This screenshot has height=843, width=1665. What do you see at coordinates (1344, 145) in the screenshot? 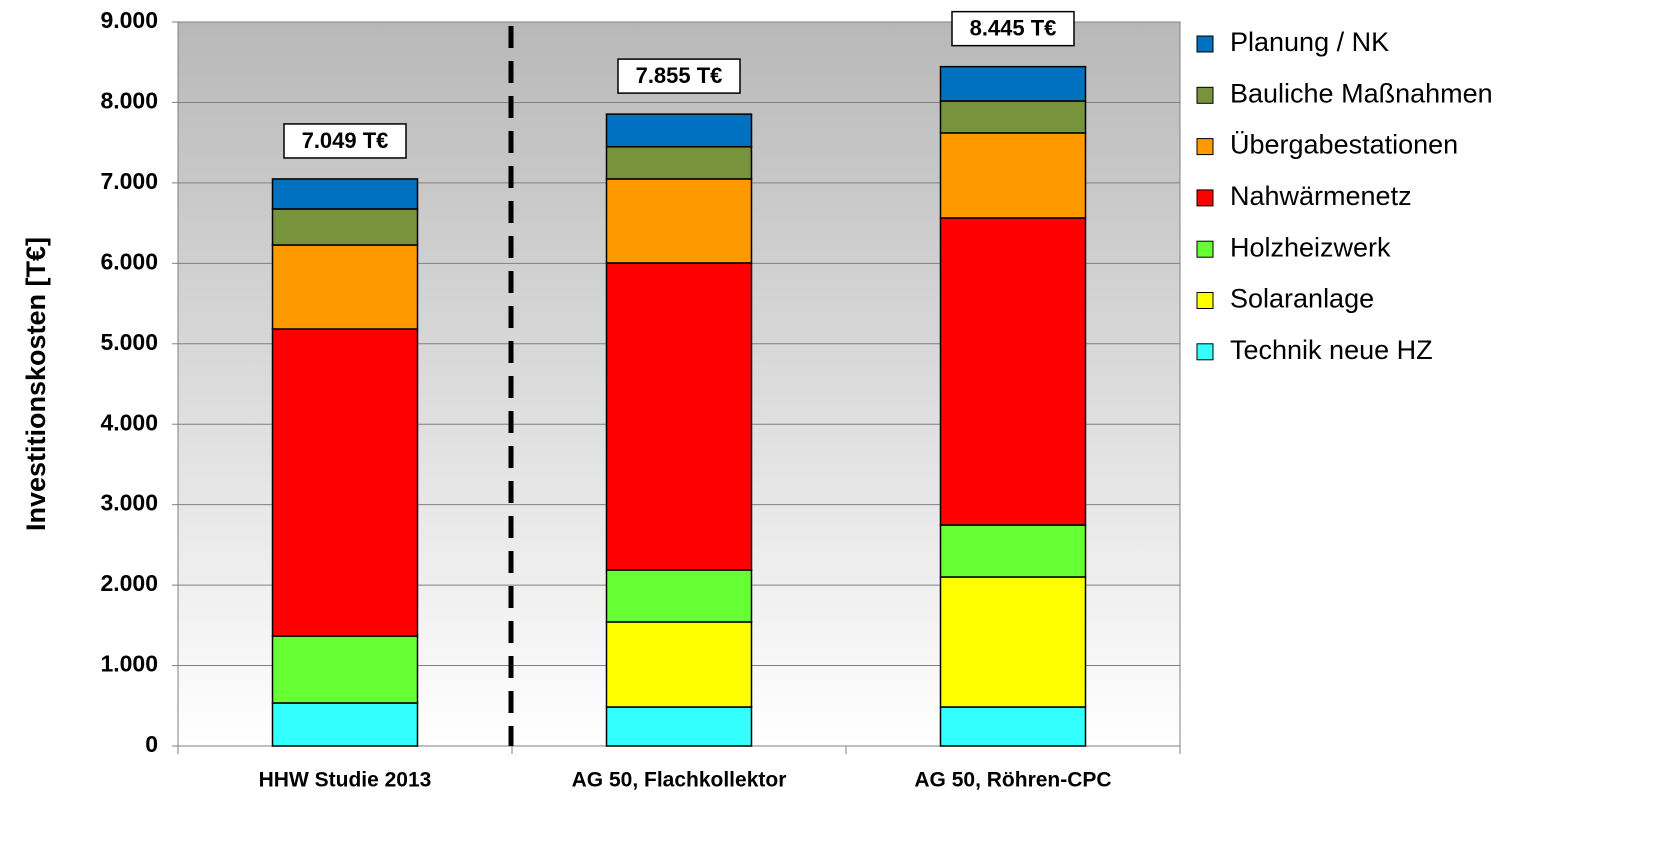
I see `legend-label: Übergabestationen` at bounding box center [1344, 145].